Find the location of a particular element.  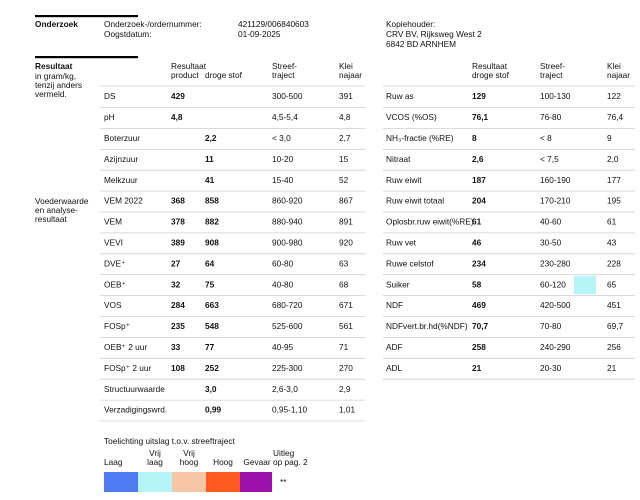

cell-product: 4,8 is located at coordinates (177, 117).